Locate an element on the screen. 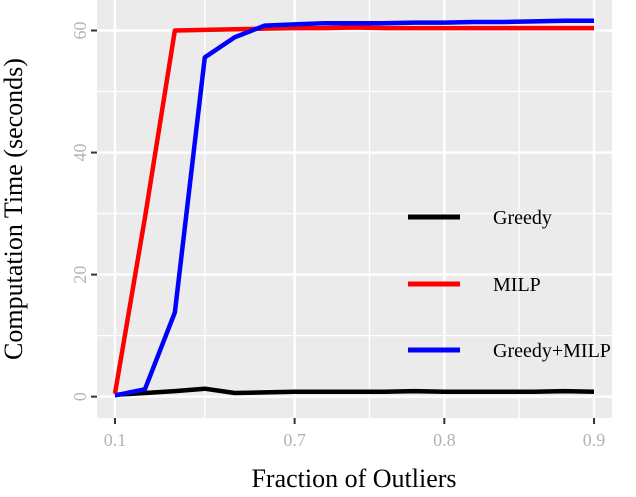  legend-label: Greedy+MILP is located at coordinates (552, 351).